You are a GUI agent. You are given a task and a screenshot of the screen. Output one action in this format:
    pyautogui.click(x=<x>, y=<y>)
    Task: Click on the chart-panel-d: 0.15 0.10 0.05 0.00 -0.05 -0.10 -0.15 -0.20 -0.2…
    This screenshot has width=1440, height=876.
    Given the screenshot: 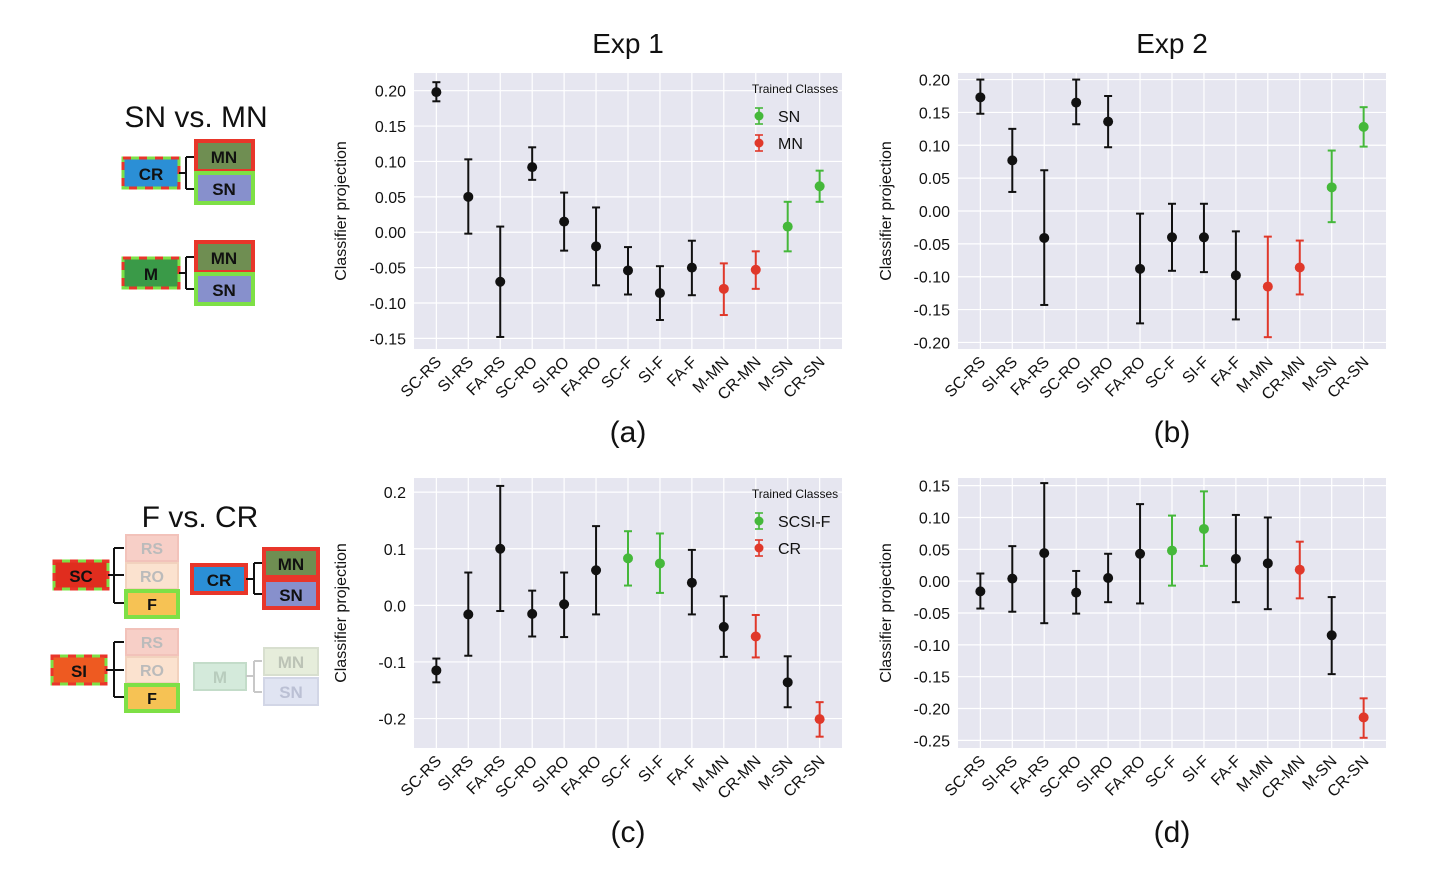 What is the action you would take?
    pyautogui.click(x=1132, y=663)
    